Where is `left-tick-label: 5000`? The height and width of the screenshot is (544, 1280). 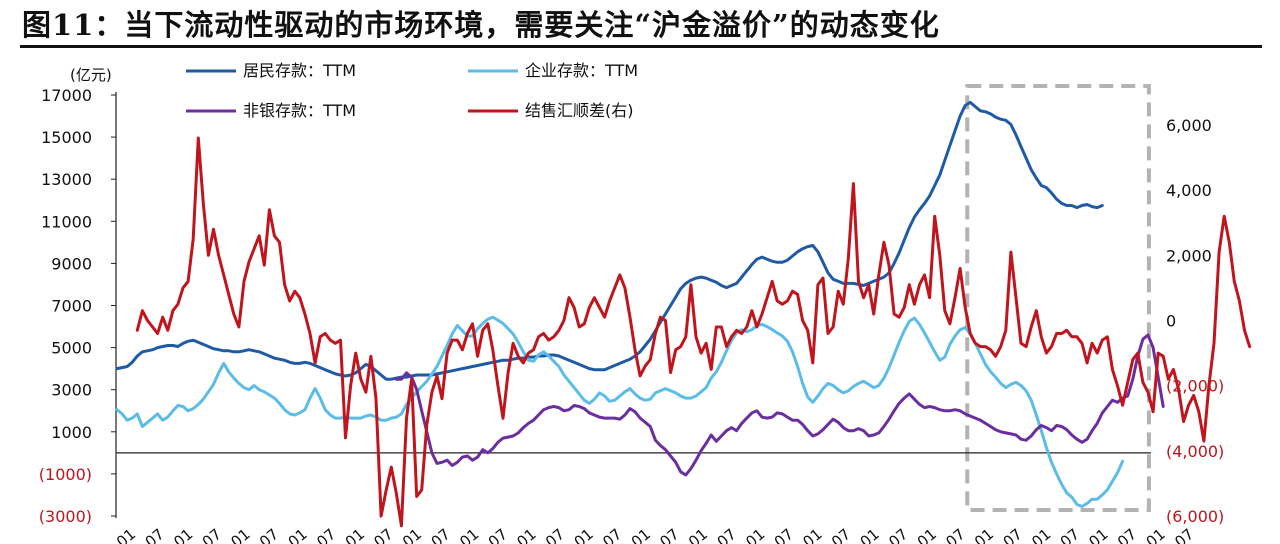
left-tick-label: 5000 is located at coordinates (71, 348).